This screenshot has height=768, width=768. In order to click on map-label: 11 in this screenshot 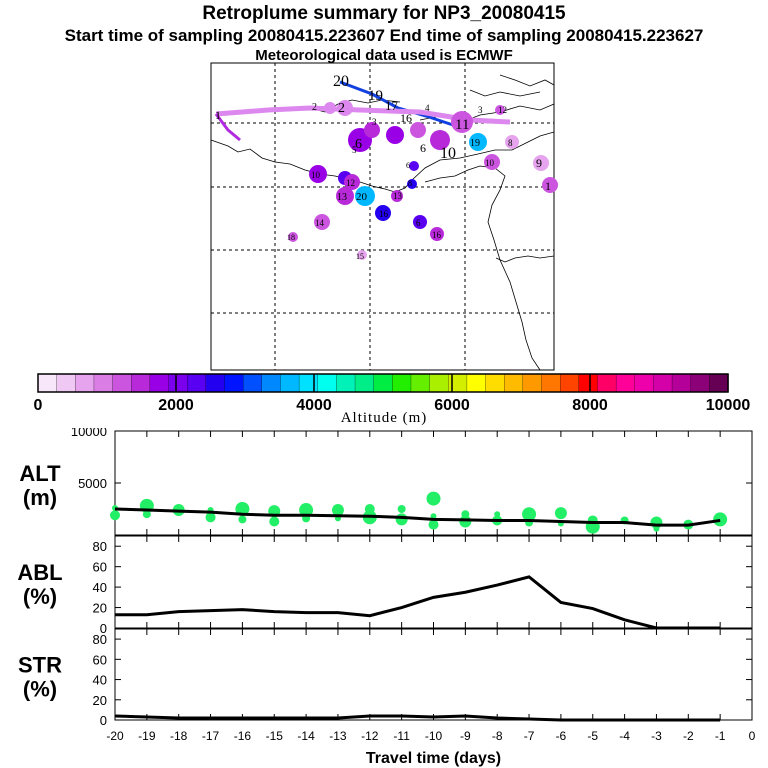, I will do `click(462, 125)`.